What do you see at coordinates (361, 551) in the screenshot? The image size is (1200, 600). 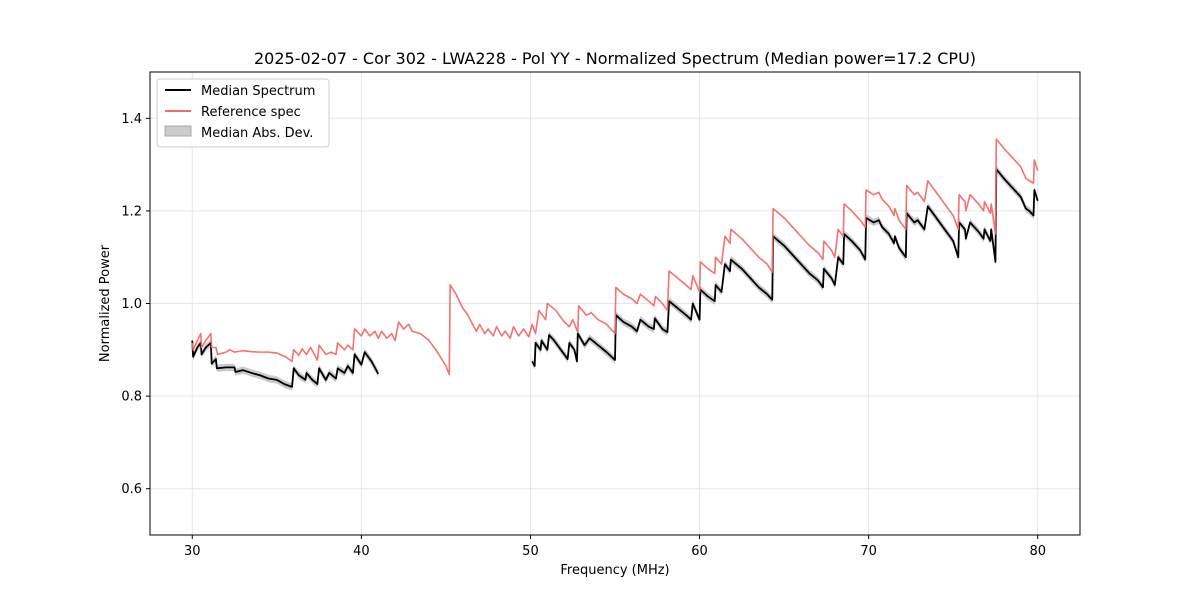 I see `x-tick-label: 40` at bounding box center [361, 551].